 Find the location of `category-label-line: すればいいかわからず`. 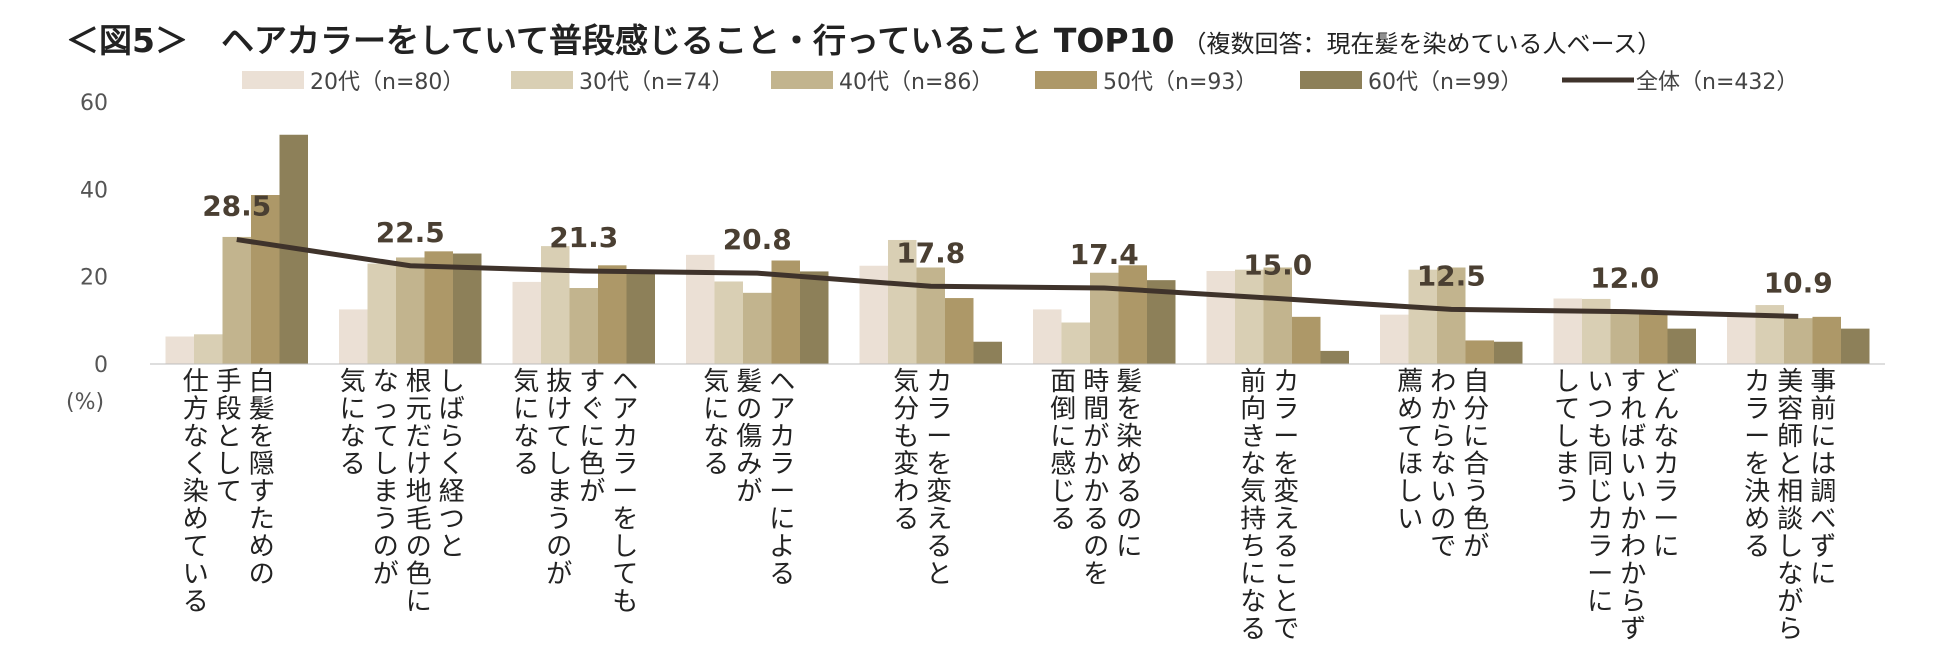

category-label-line: すればいいかわからず is located at coordinates (1633, 506).